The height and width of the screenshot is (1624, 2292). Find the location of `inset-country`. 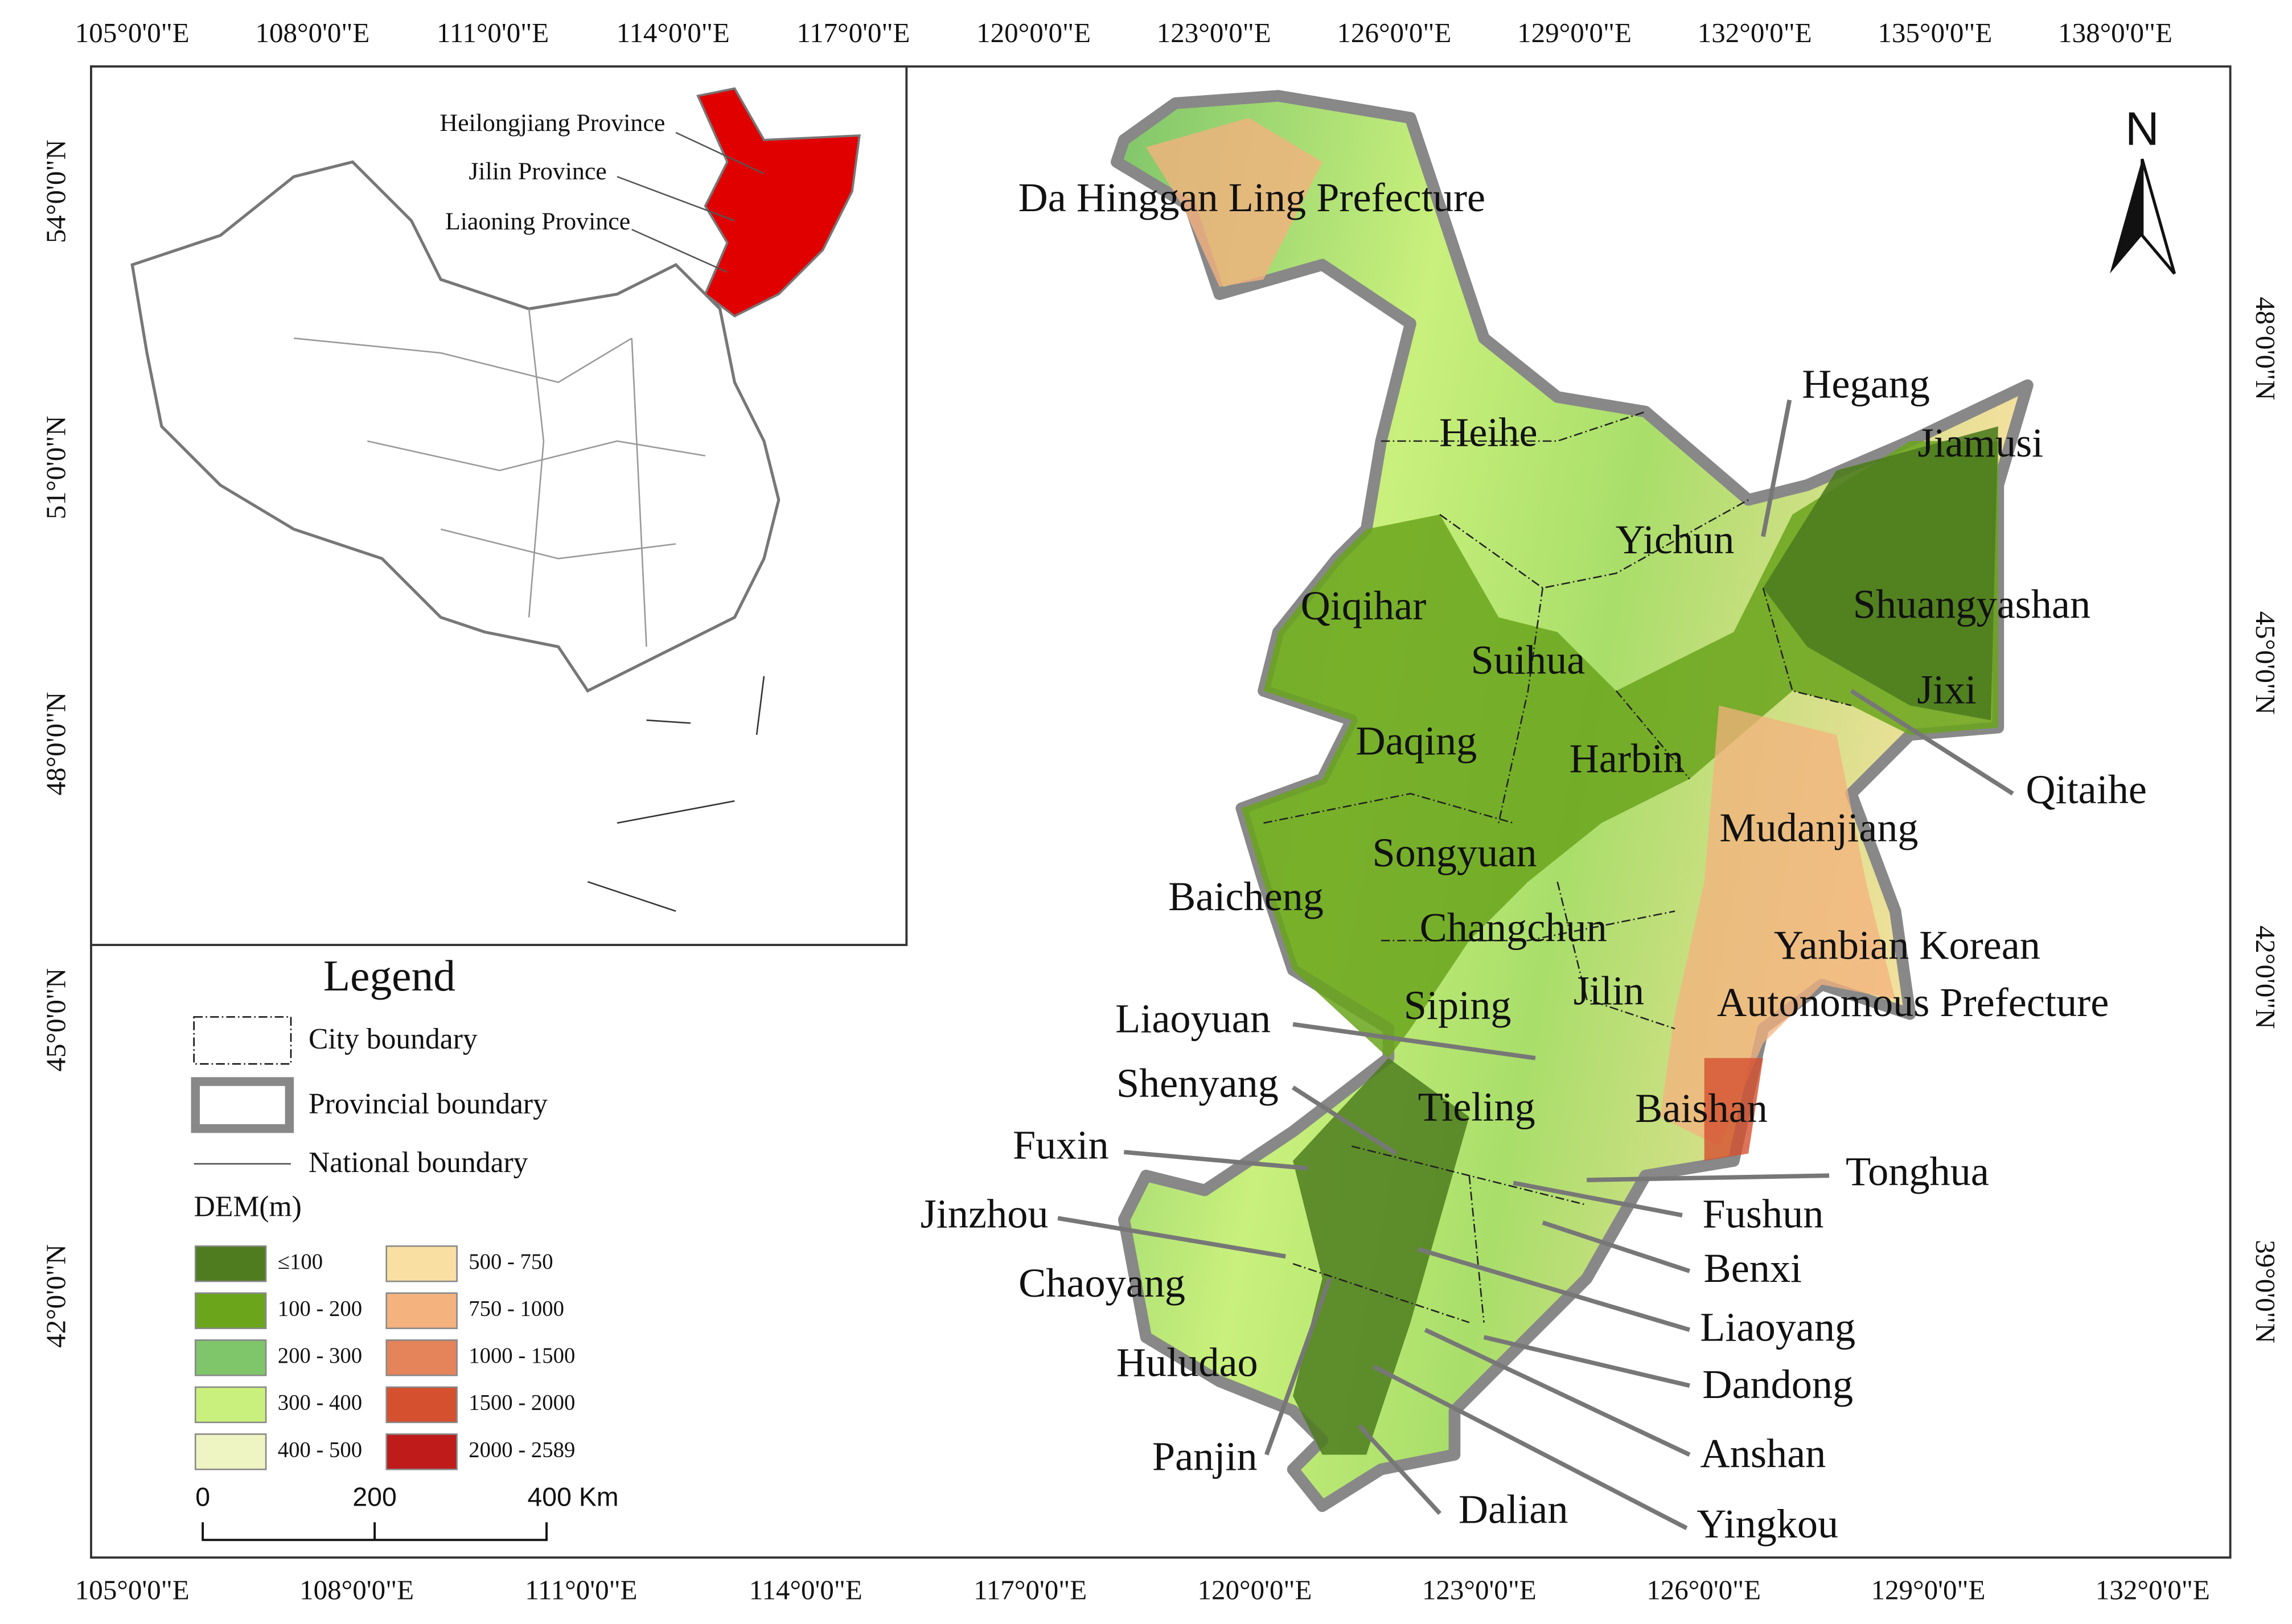

inset-country is located at coordinates (455, 426).